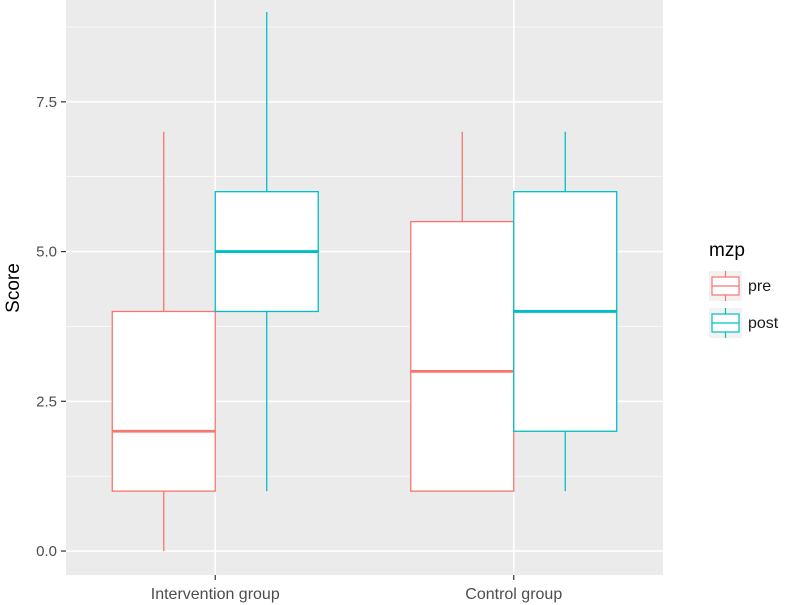  Describe the element at coordinates (46, 551) in the screenshot. I see `y-tick-label: 0.0` at that location.